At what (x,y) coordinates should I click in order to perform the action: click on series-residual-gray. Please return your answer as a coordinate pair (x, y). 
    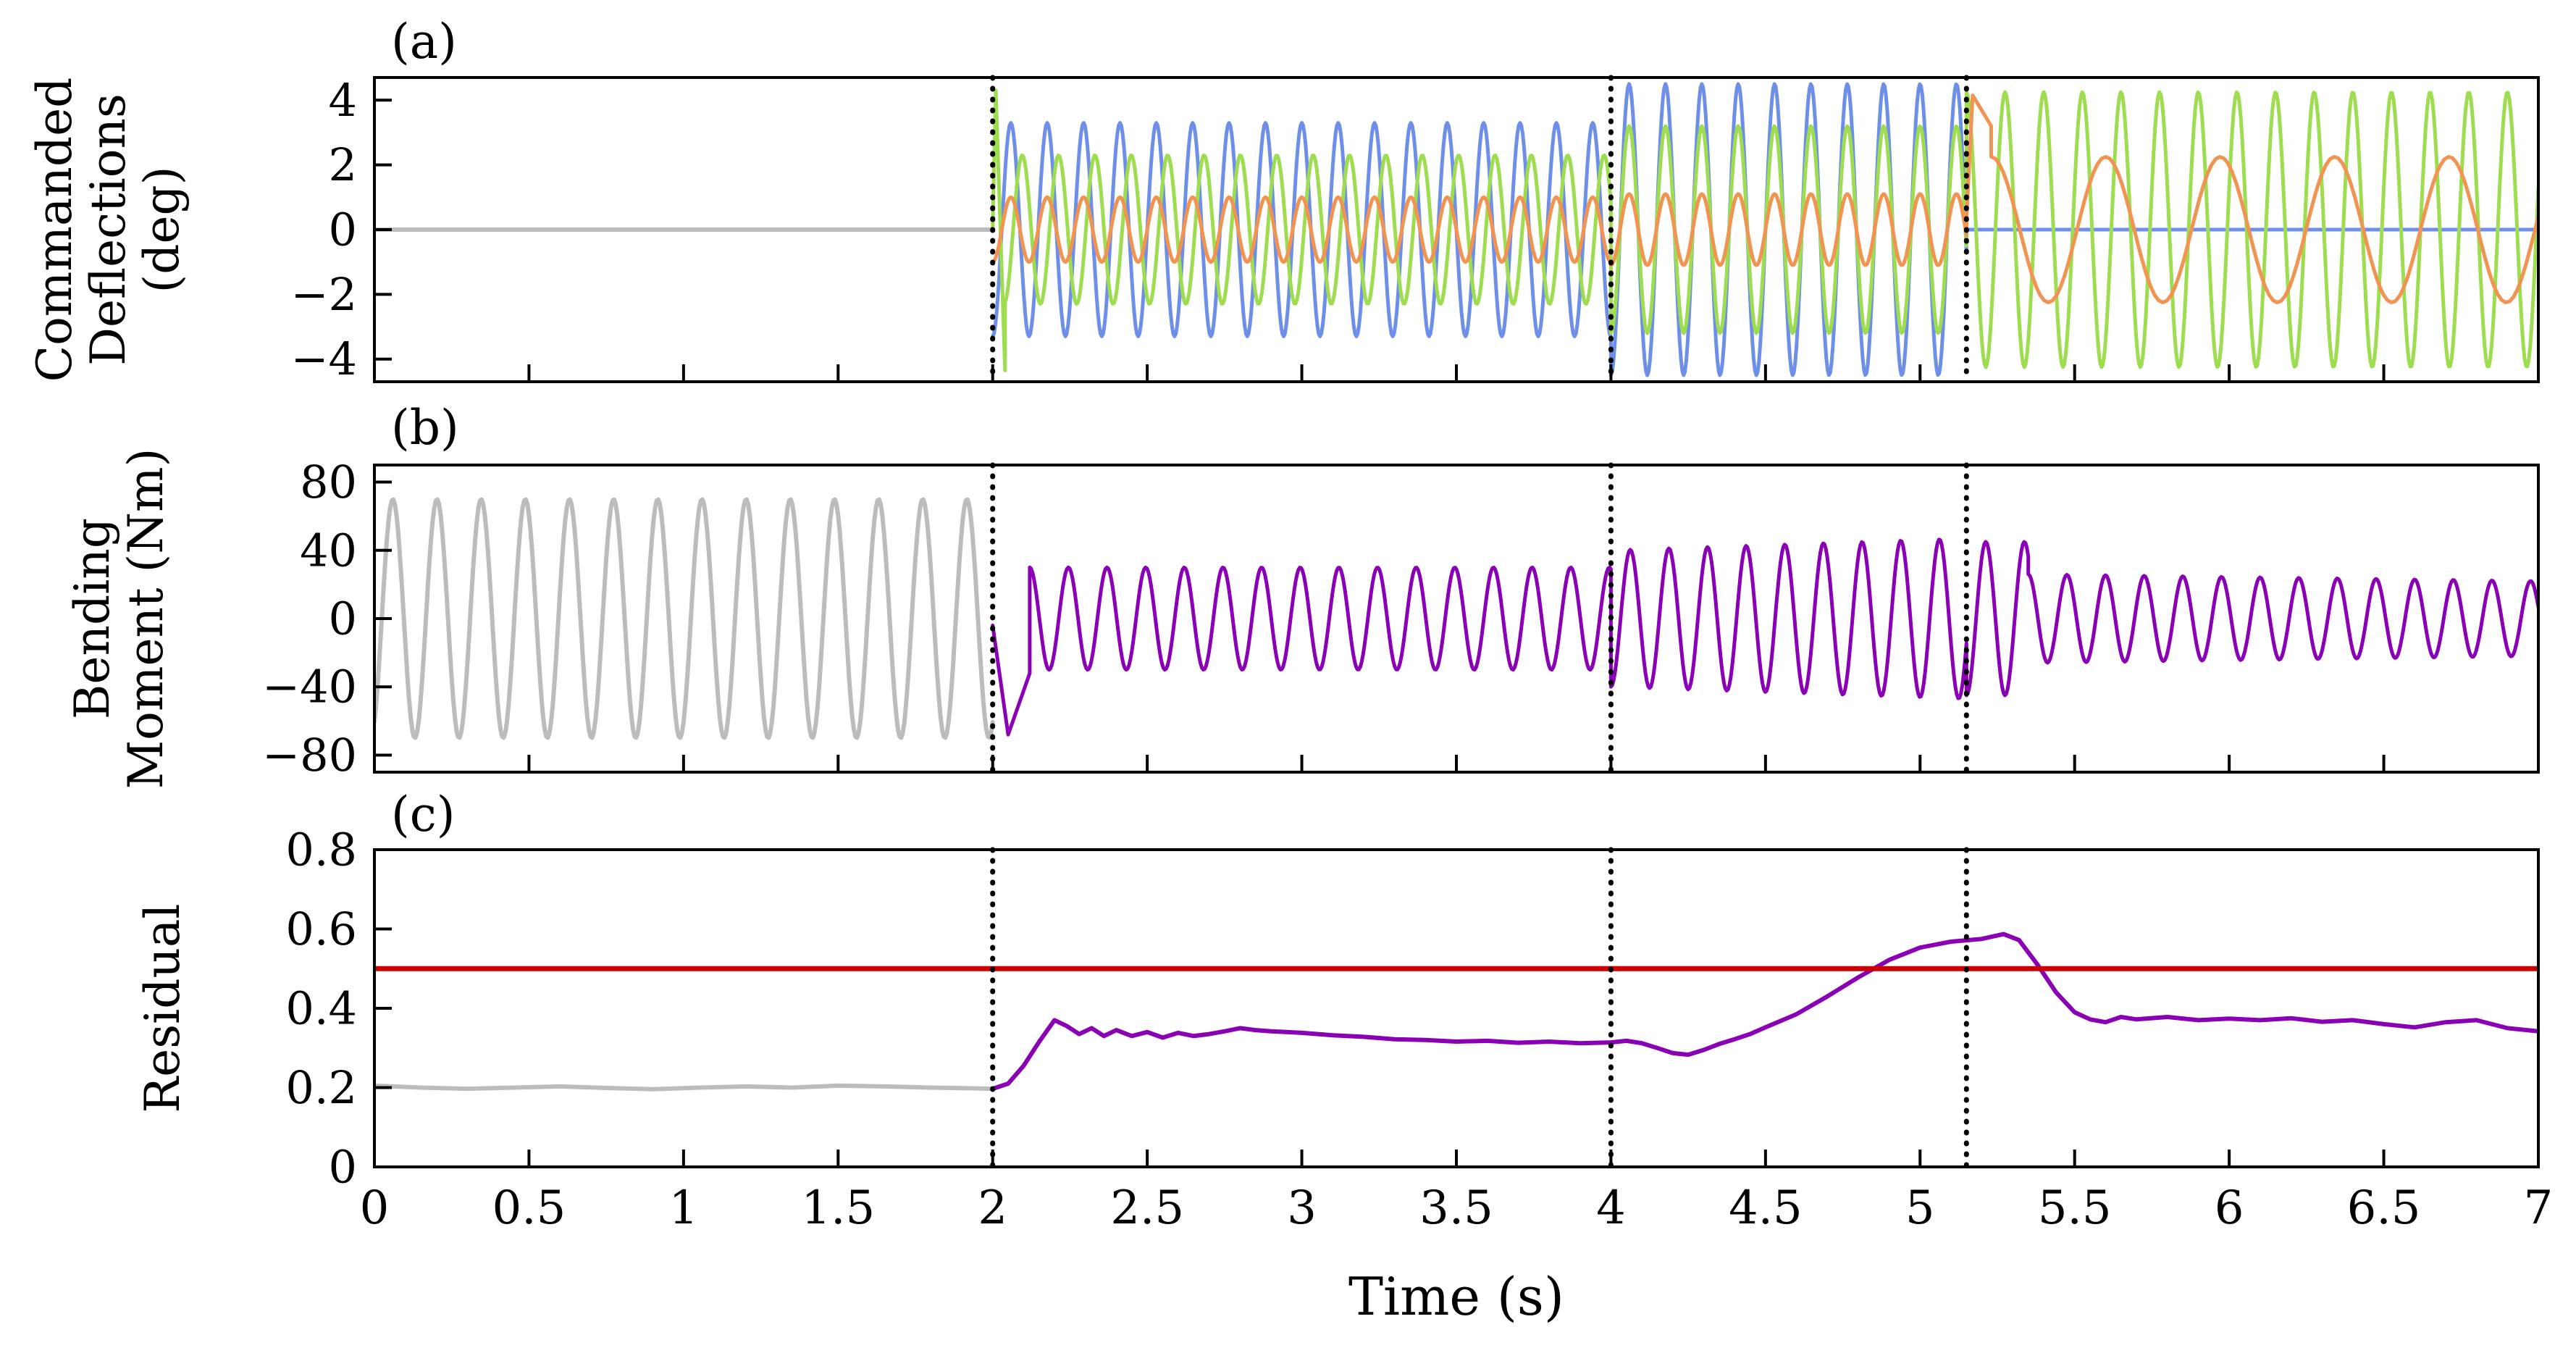
    Looking at the image, I should click on (684, 1087).